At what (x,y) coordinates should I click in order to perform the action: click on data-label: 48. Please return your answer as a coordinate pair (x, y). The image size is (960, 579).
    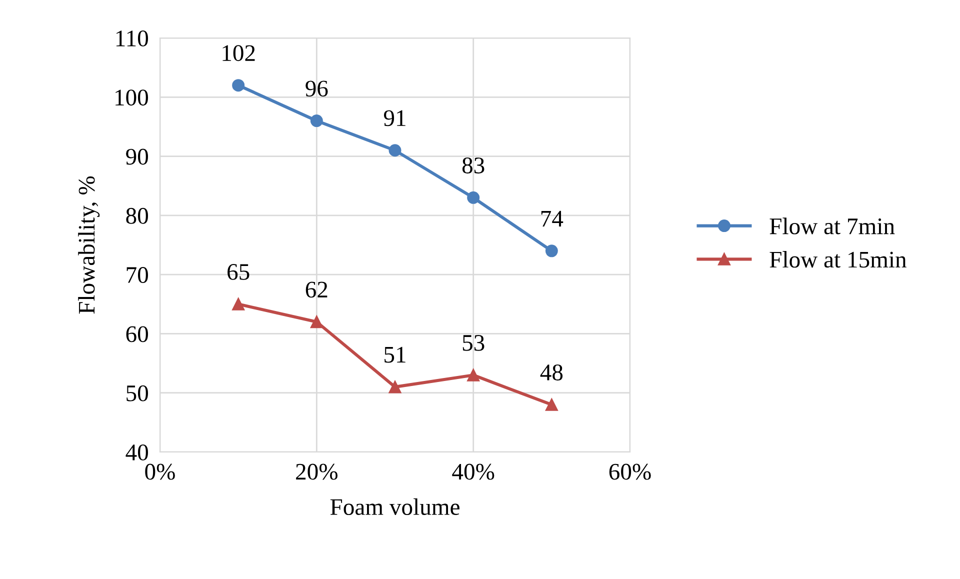
    Looking at the image, I should click on (551, 372).